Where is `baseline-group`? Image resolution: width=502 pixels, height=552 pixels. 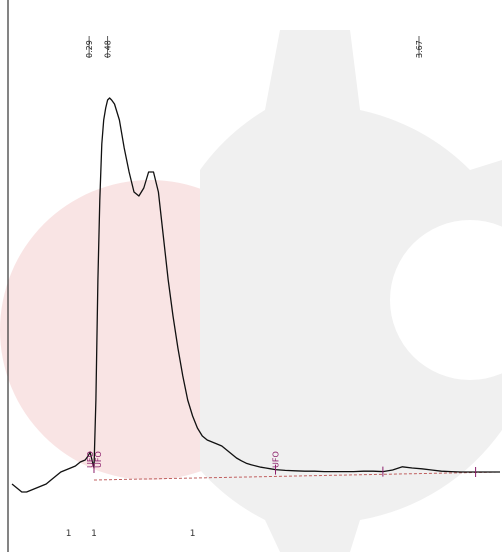
baseline-group is located at coordinates (297, 476).